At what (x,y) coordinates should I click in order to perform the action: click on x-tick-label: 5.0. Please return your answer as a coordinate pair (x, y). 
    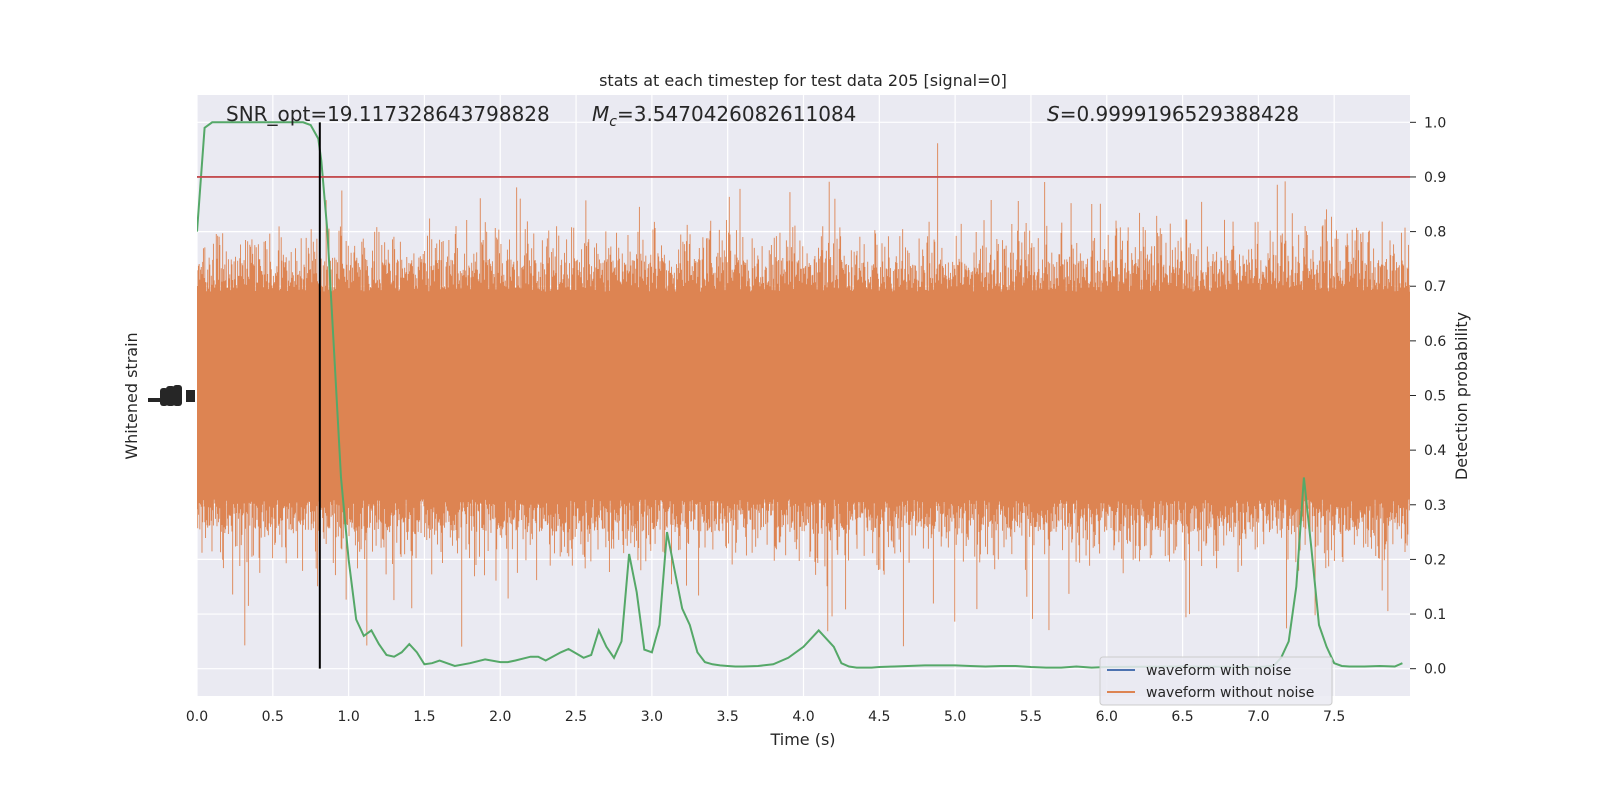
    Looking at the image, I should click on (955, 717).